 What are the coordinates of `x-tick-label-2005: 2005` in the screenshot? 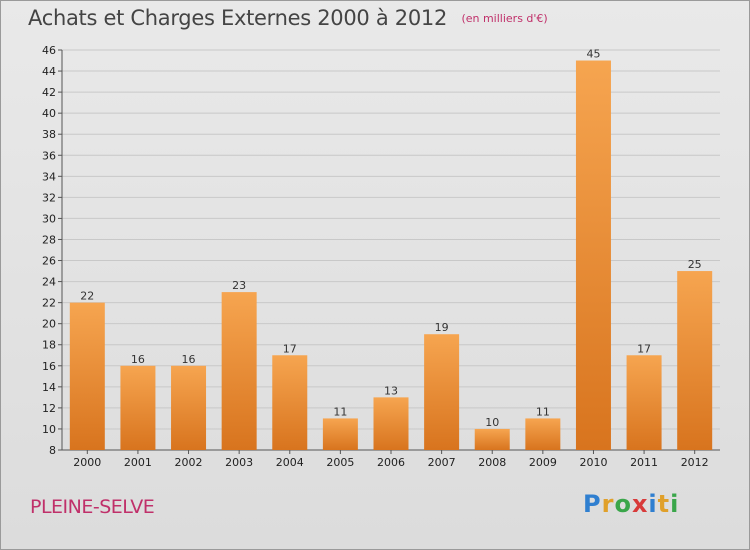 It's located at (340, 462).